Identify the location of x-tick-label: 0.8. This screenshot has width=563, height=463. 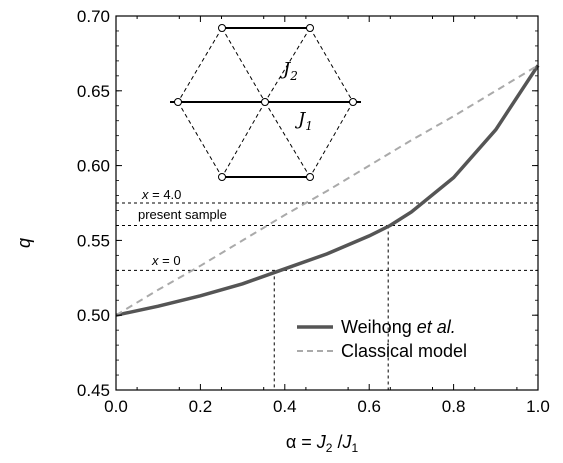
(454, 406).